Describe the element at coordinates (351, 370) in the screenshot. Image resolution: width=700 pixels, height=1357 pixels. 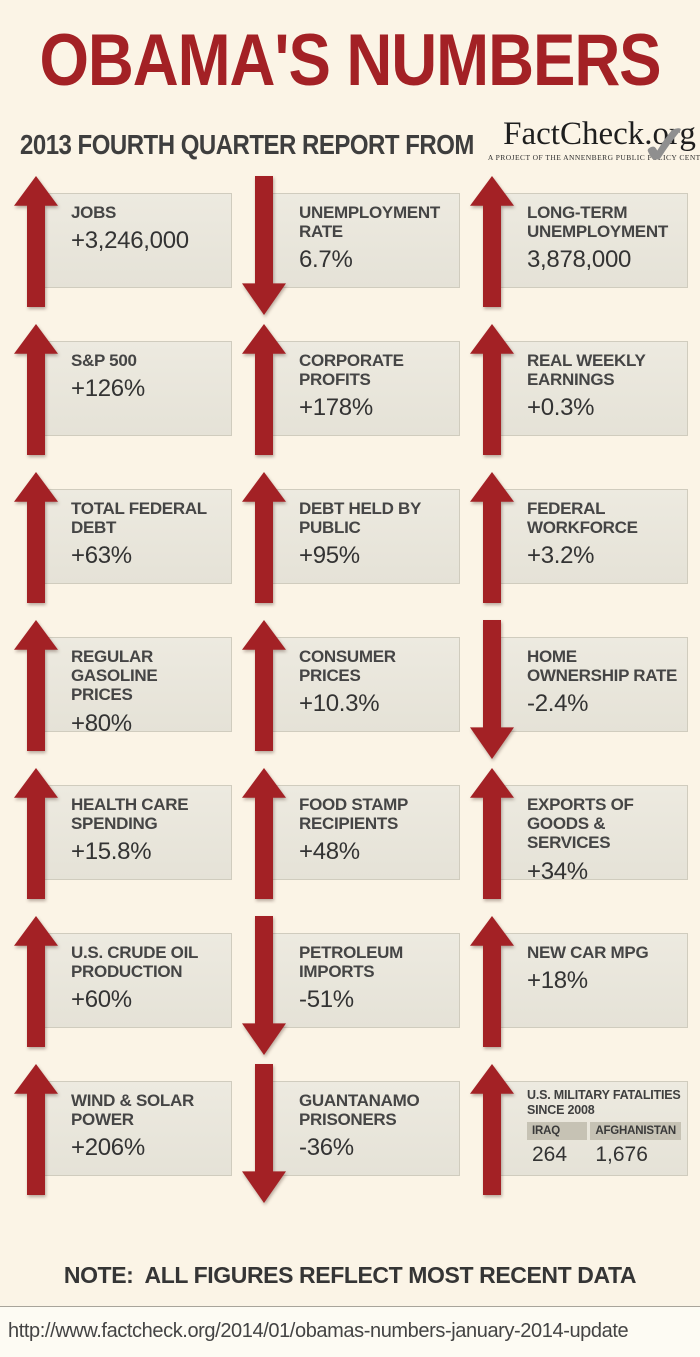
I see `stat-label: CORPORATE PROFITS` at that location.